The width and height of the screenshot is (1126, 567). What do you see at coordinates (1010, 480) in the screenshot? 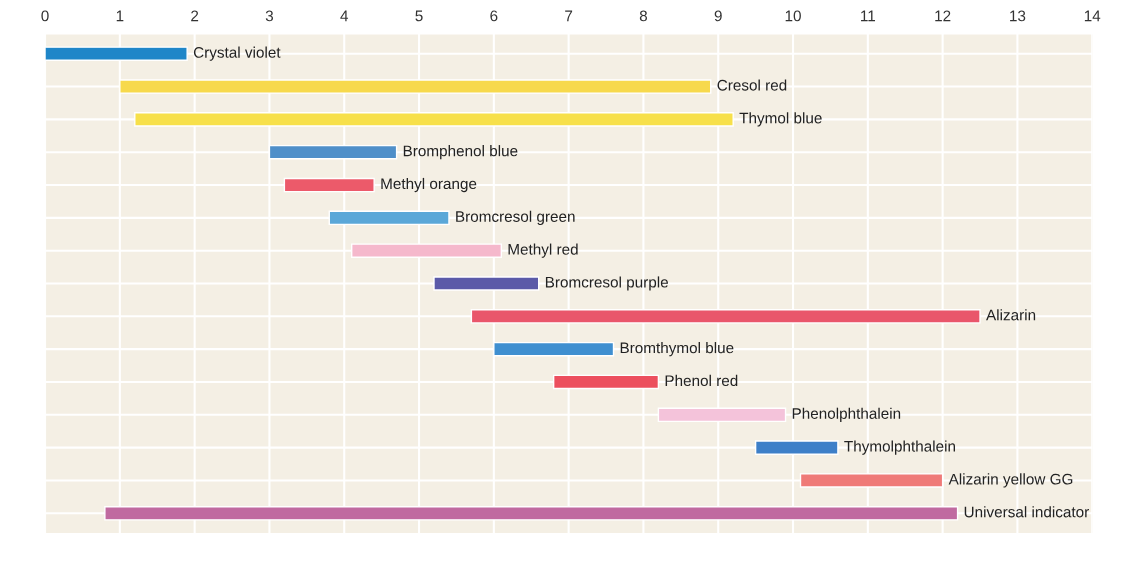
I see `y-tick-label: Alizarin yellow GG` at bounding box center [1010, 480].